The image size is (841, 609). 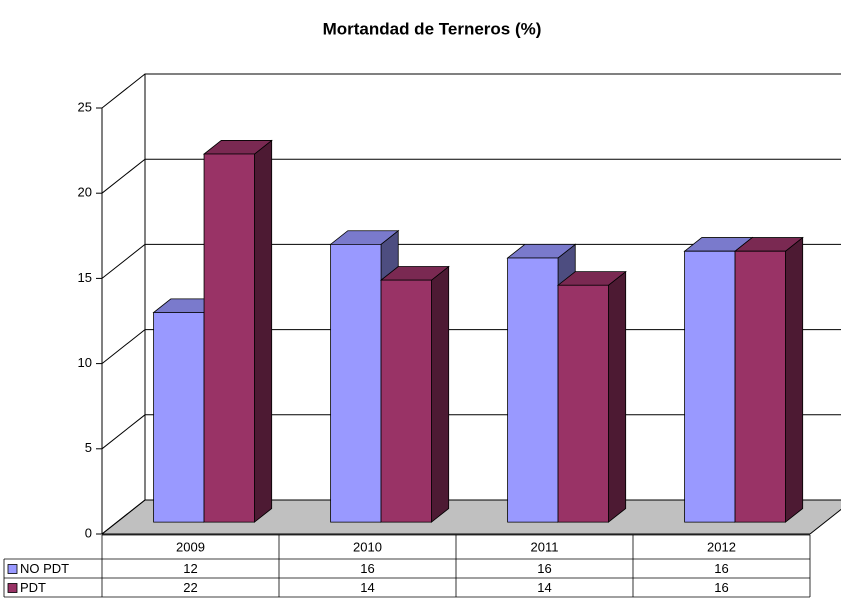 What do you see at coordinates (432, 28) in the screenshot?
I see `chart-title: Mortandad de Terneros (%)` at bounding box center [432, 28].